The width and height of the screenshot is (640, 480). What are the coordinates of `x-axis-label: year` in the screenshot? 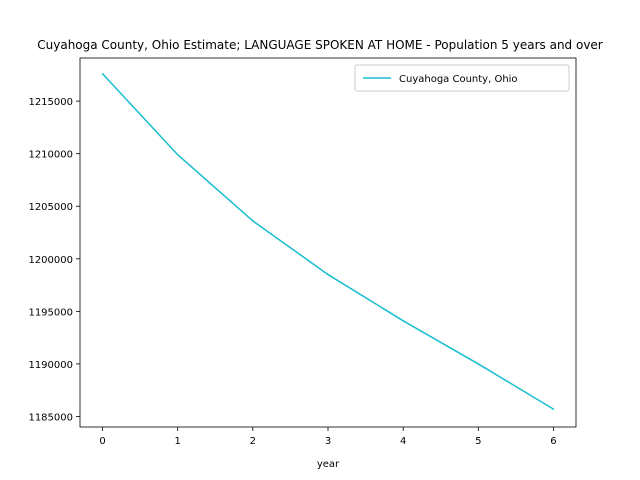 It's located at (328, 464).